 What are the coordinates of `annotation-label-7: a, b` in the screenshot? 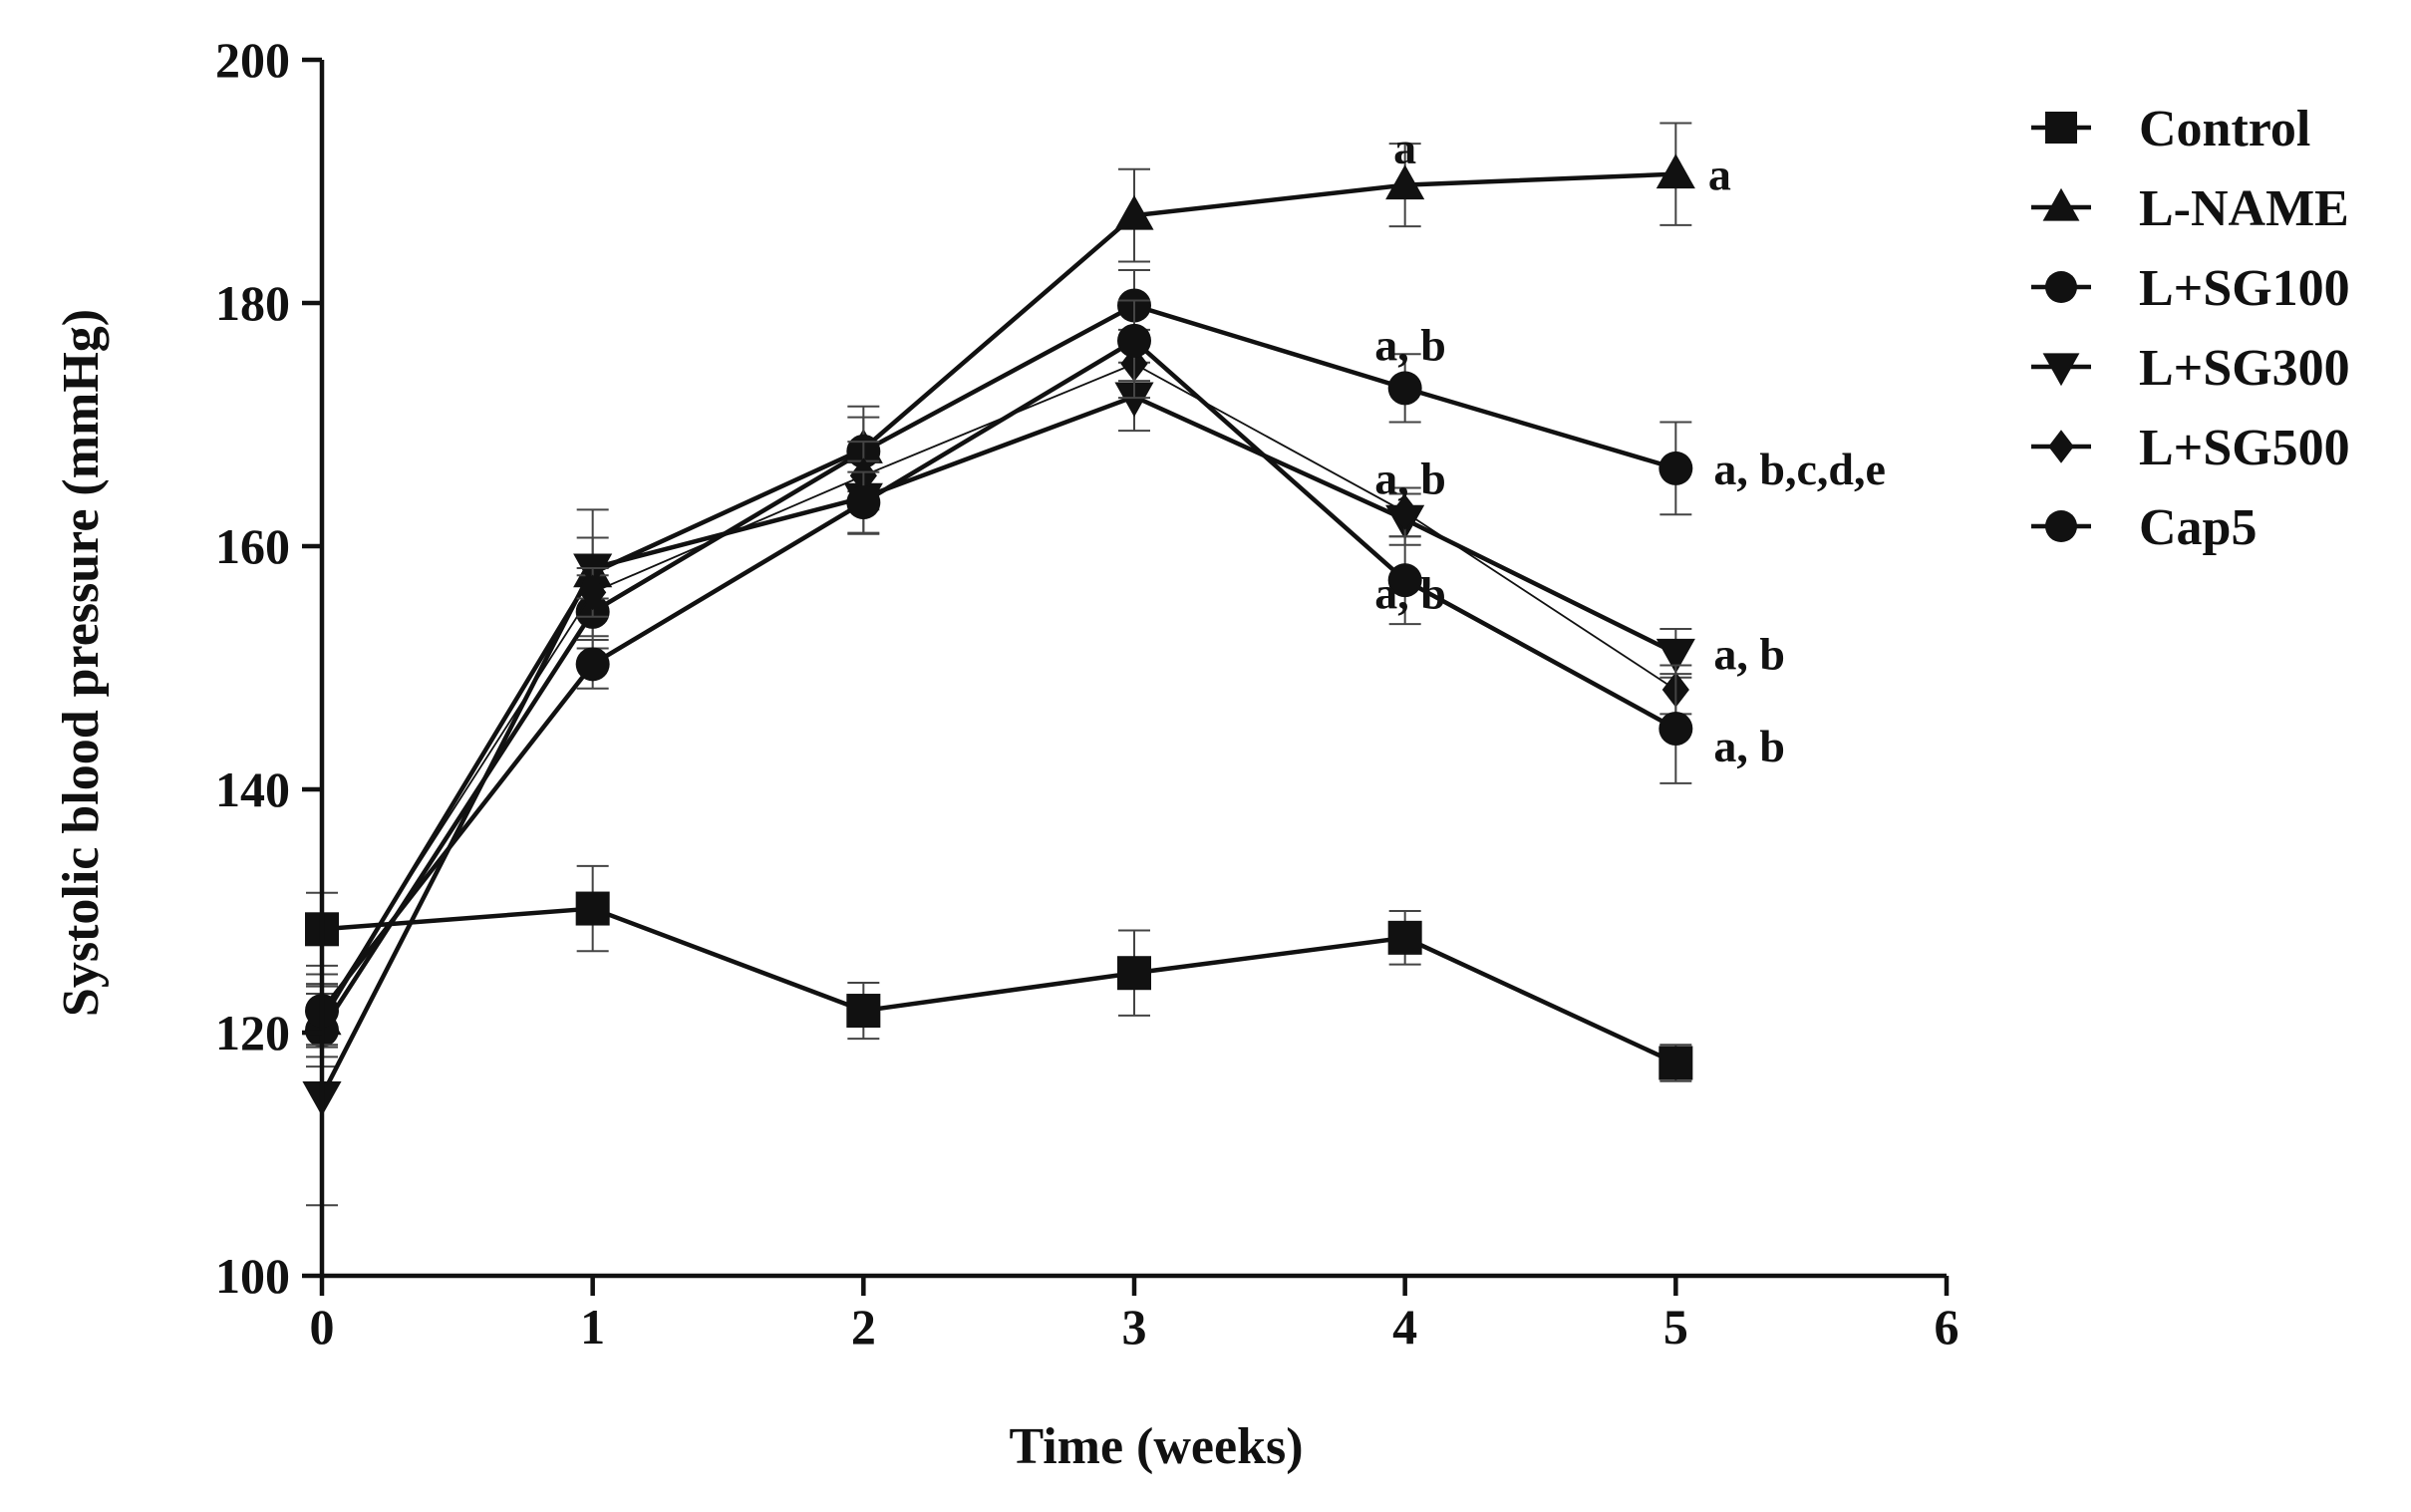 It's located at (1749, 746).